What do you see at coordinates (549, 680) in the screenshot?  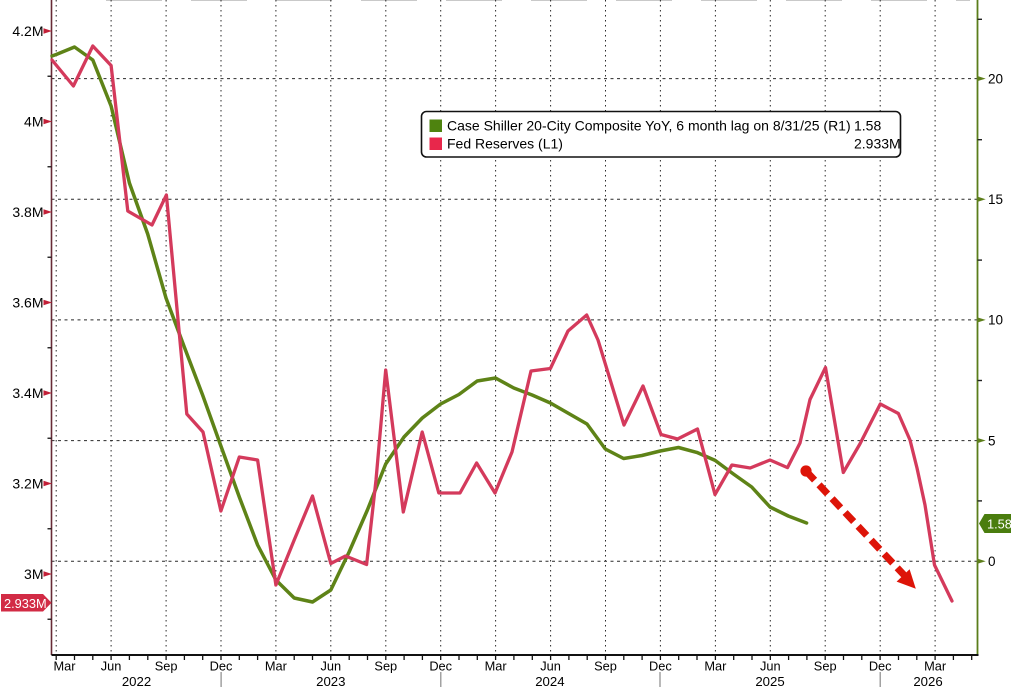 I see `svg-text: 2024` at bounding box center [549, 680].